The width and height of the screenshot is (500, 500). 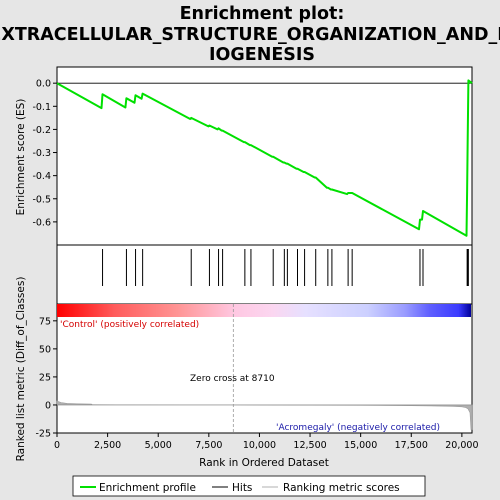 I want to click on hits-panel, so click(x=264, y=274).